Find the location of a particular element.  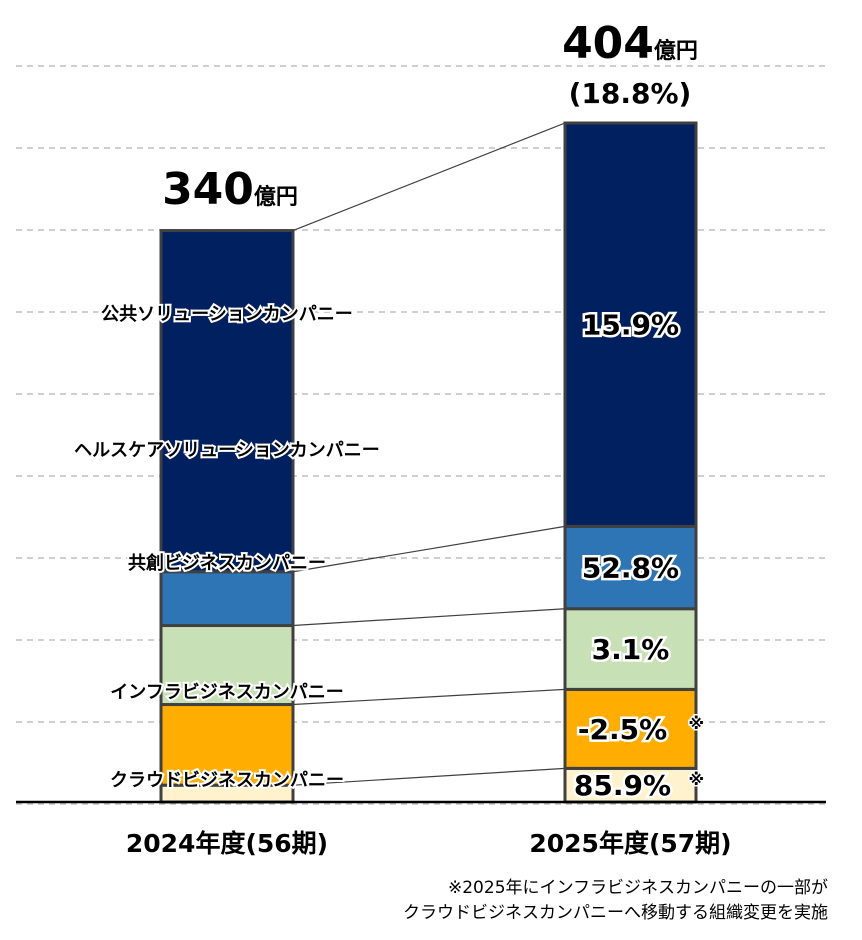

growth-total-label: (18.8%) is located at coordinates (630, 93).